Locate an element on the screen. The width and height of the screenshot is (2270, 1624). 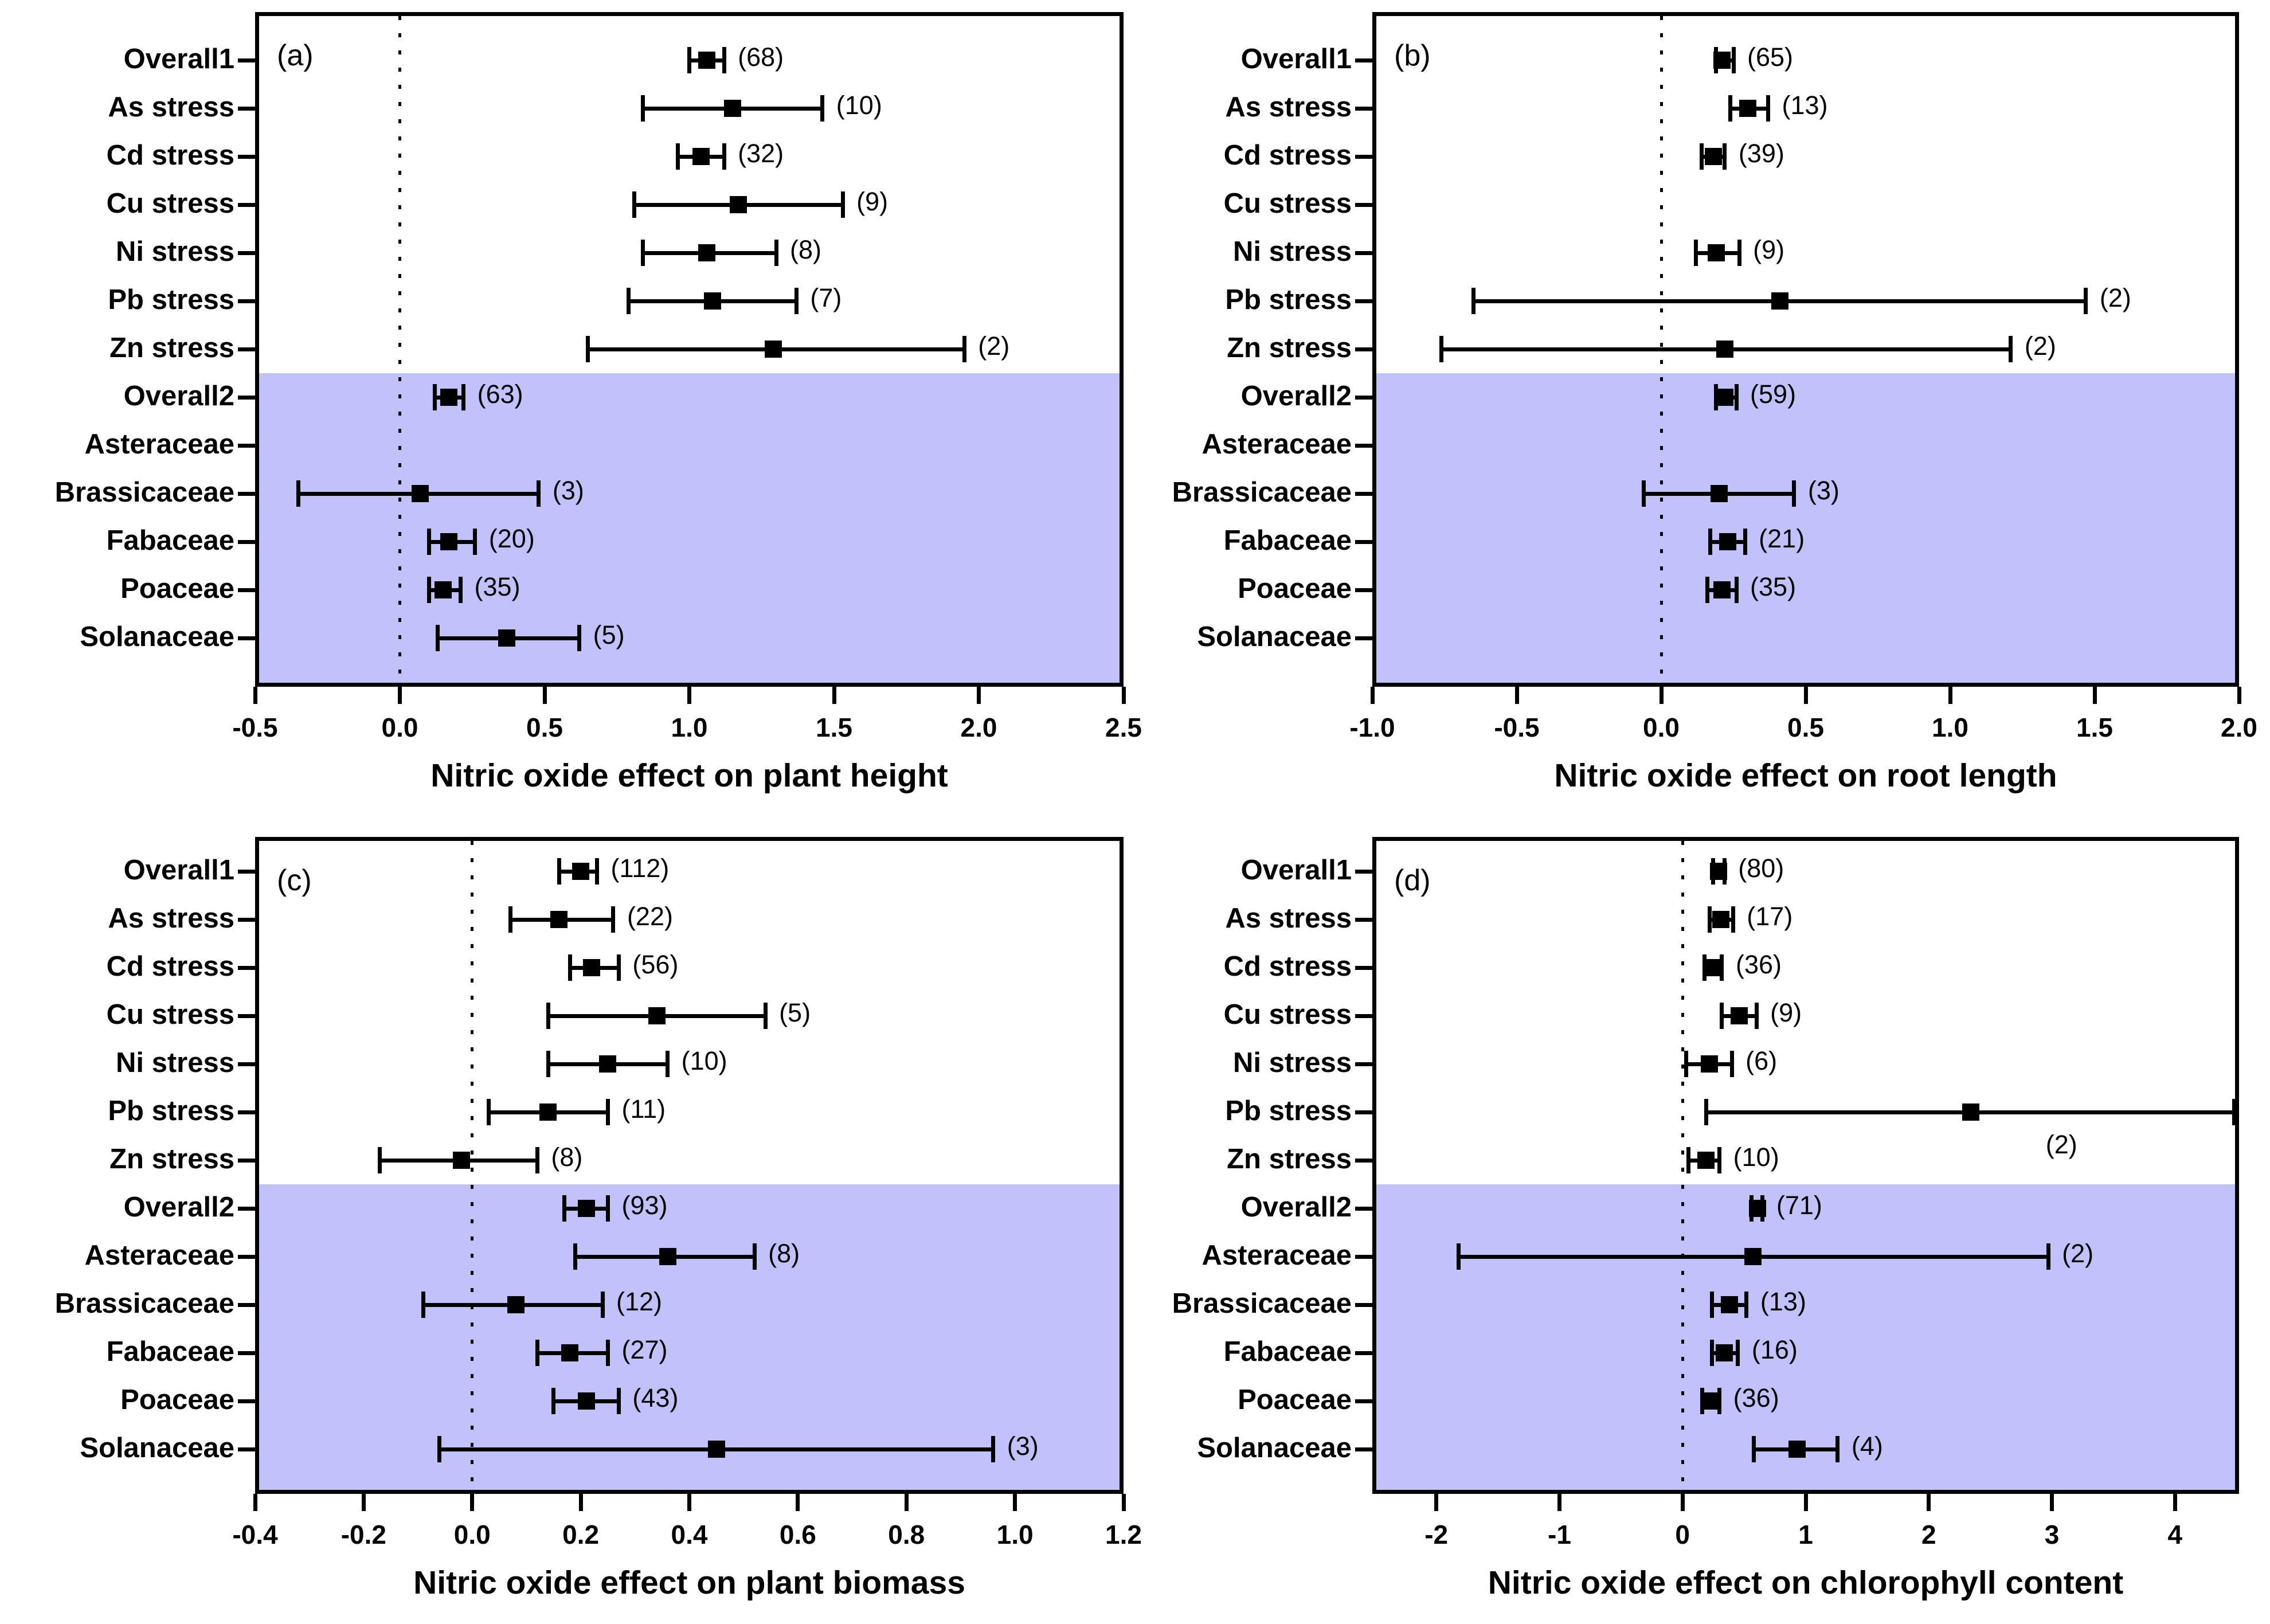
category-label: Cd stress is located at coordinates (1287, 155).